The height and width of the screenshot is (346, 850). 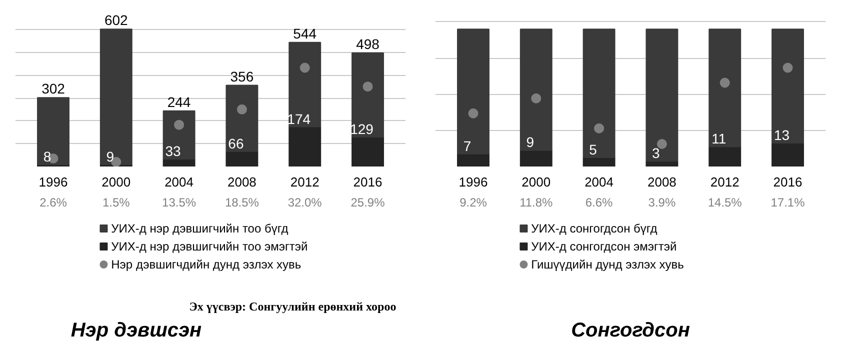 What do you see at coordinates (662, 203) in the screenshot?
I see `data-label: 3.9%` at bounding box center [662, 203].